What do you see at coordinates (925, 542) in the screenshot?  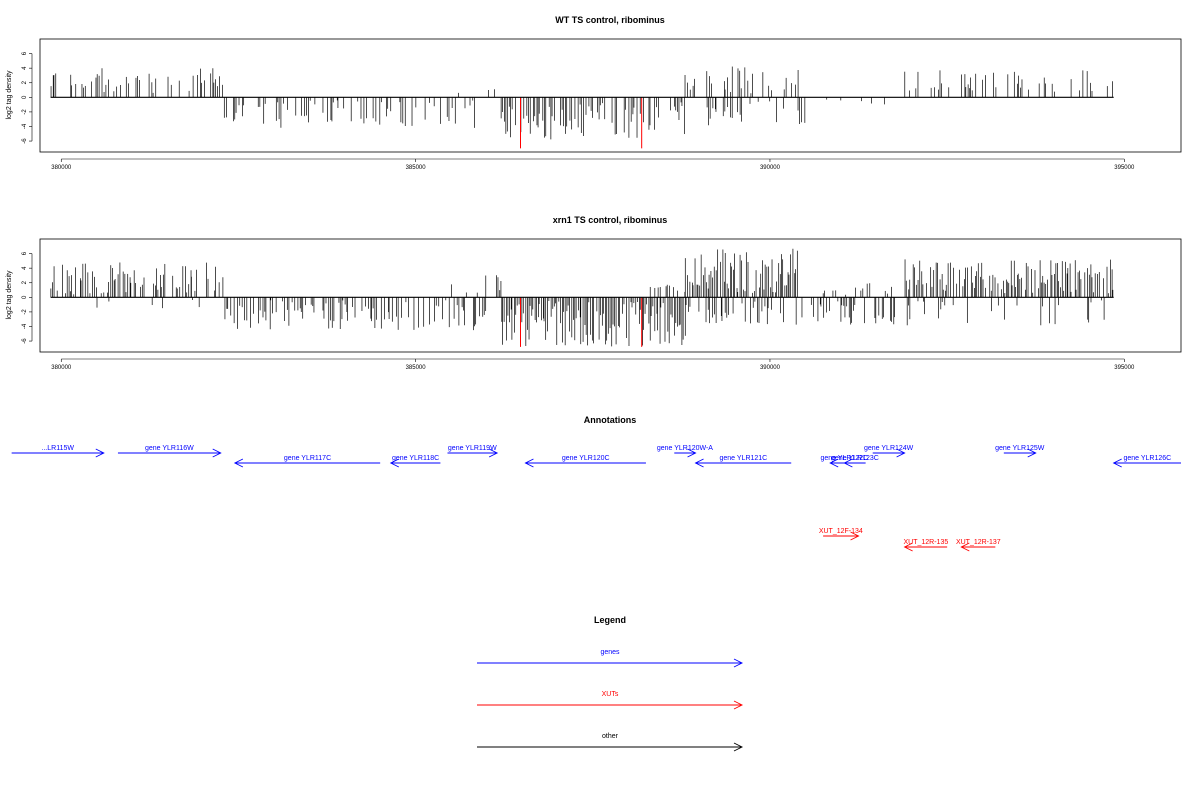 I see `feature-label: XUT_12R-135` at bounding box center [925, 542].